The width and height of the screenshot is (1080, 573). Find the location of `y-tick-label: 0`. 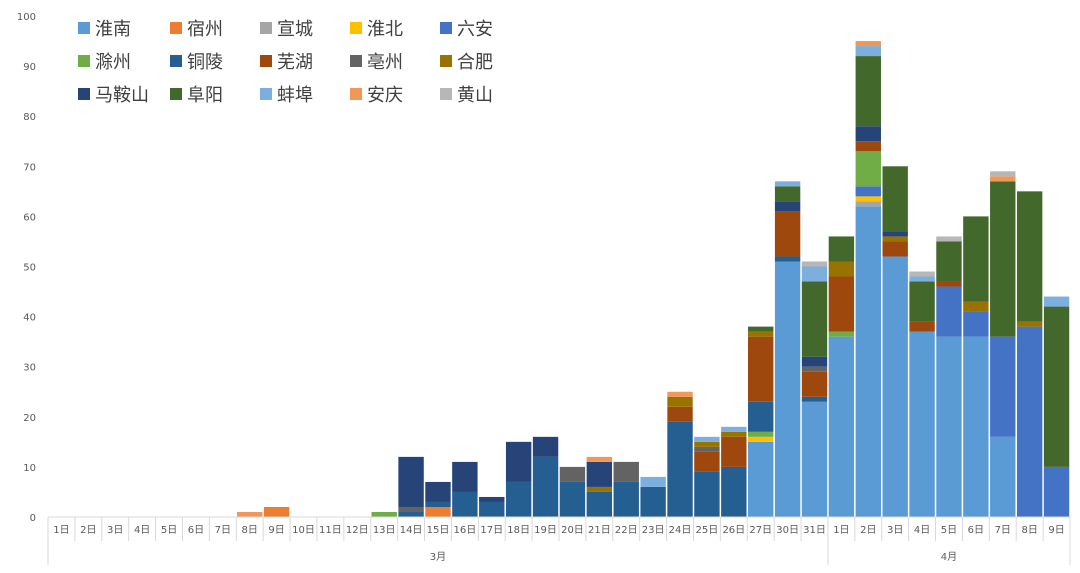

y-tick-label: 0 is located at coordinates (33, 518).